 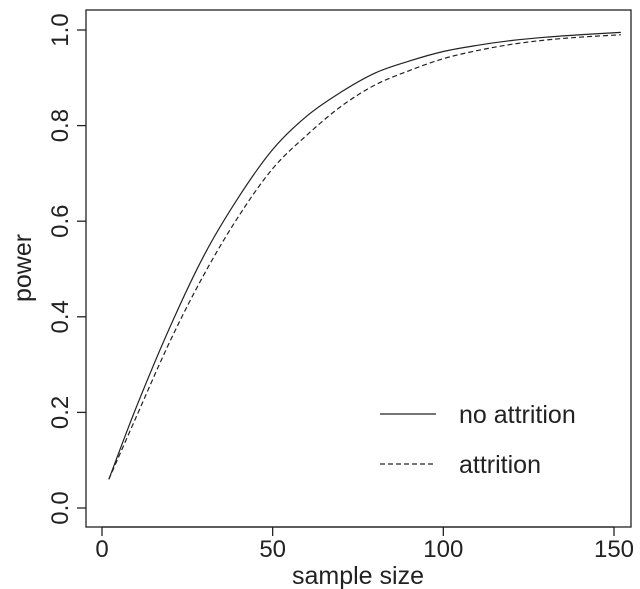 I want to click on y-tick-label: 1.0, so click(x=60, y=29).